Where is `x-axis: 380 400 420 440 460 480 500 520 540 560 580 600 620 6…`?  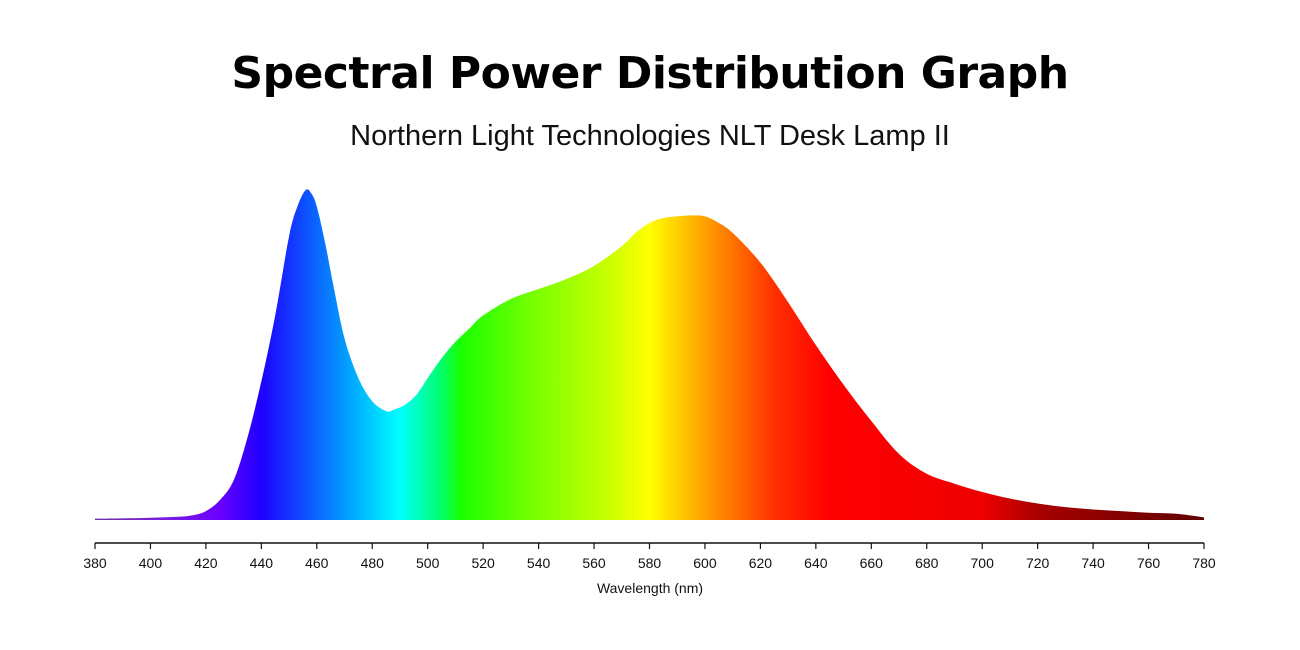 x-axis: 380 400 420 440 460 480 500 520 540 560 580 600 620 6… is located at coordinates (649, 556).